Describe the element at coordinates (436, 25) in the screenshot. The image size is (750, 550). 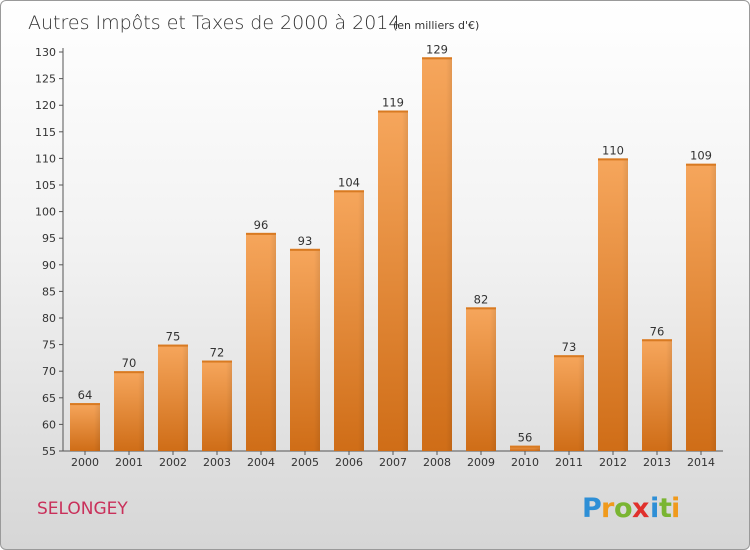
I see `chart-subtitle: (en milliers d'€)` at that location.